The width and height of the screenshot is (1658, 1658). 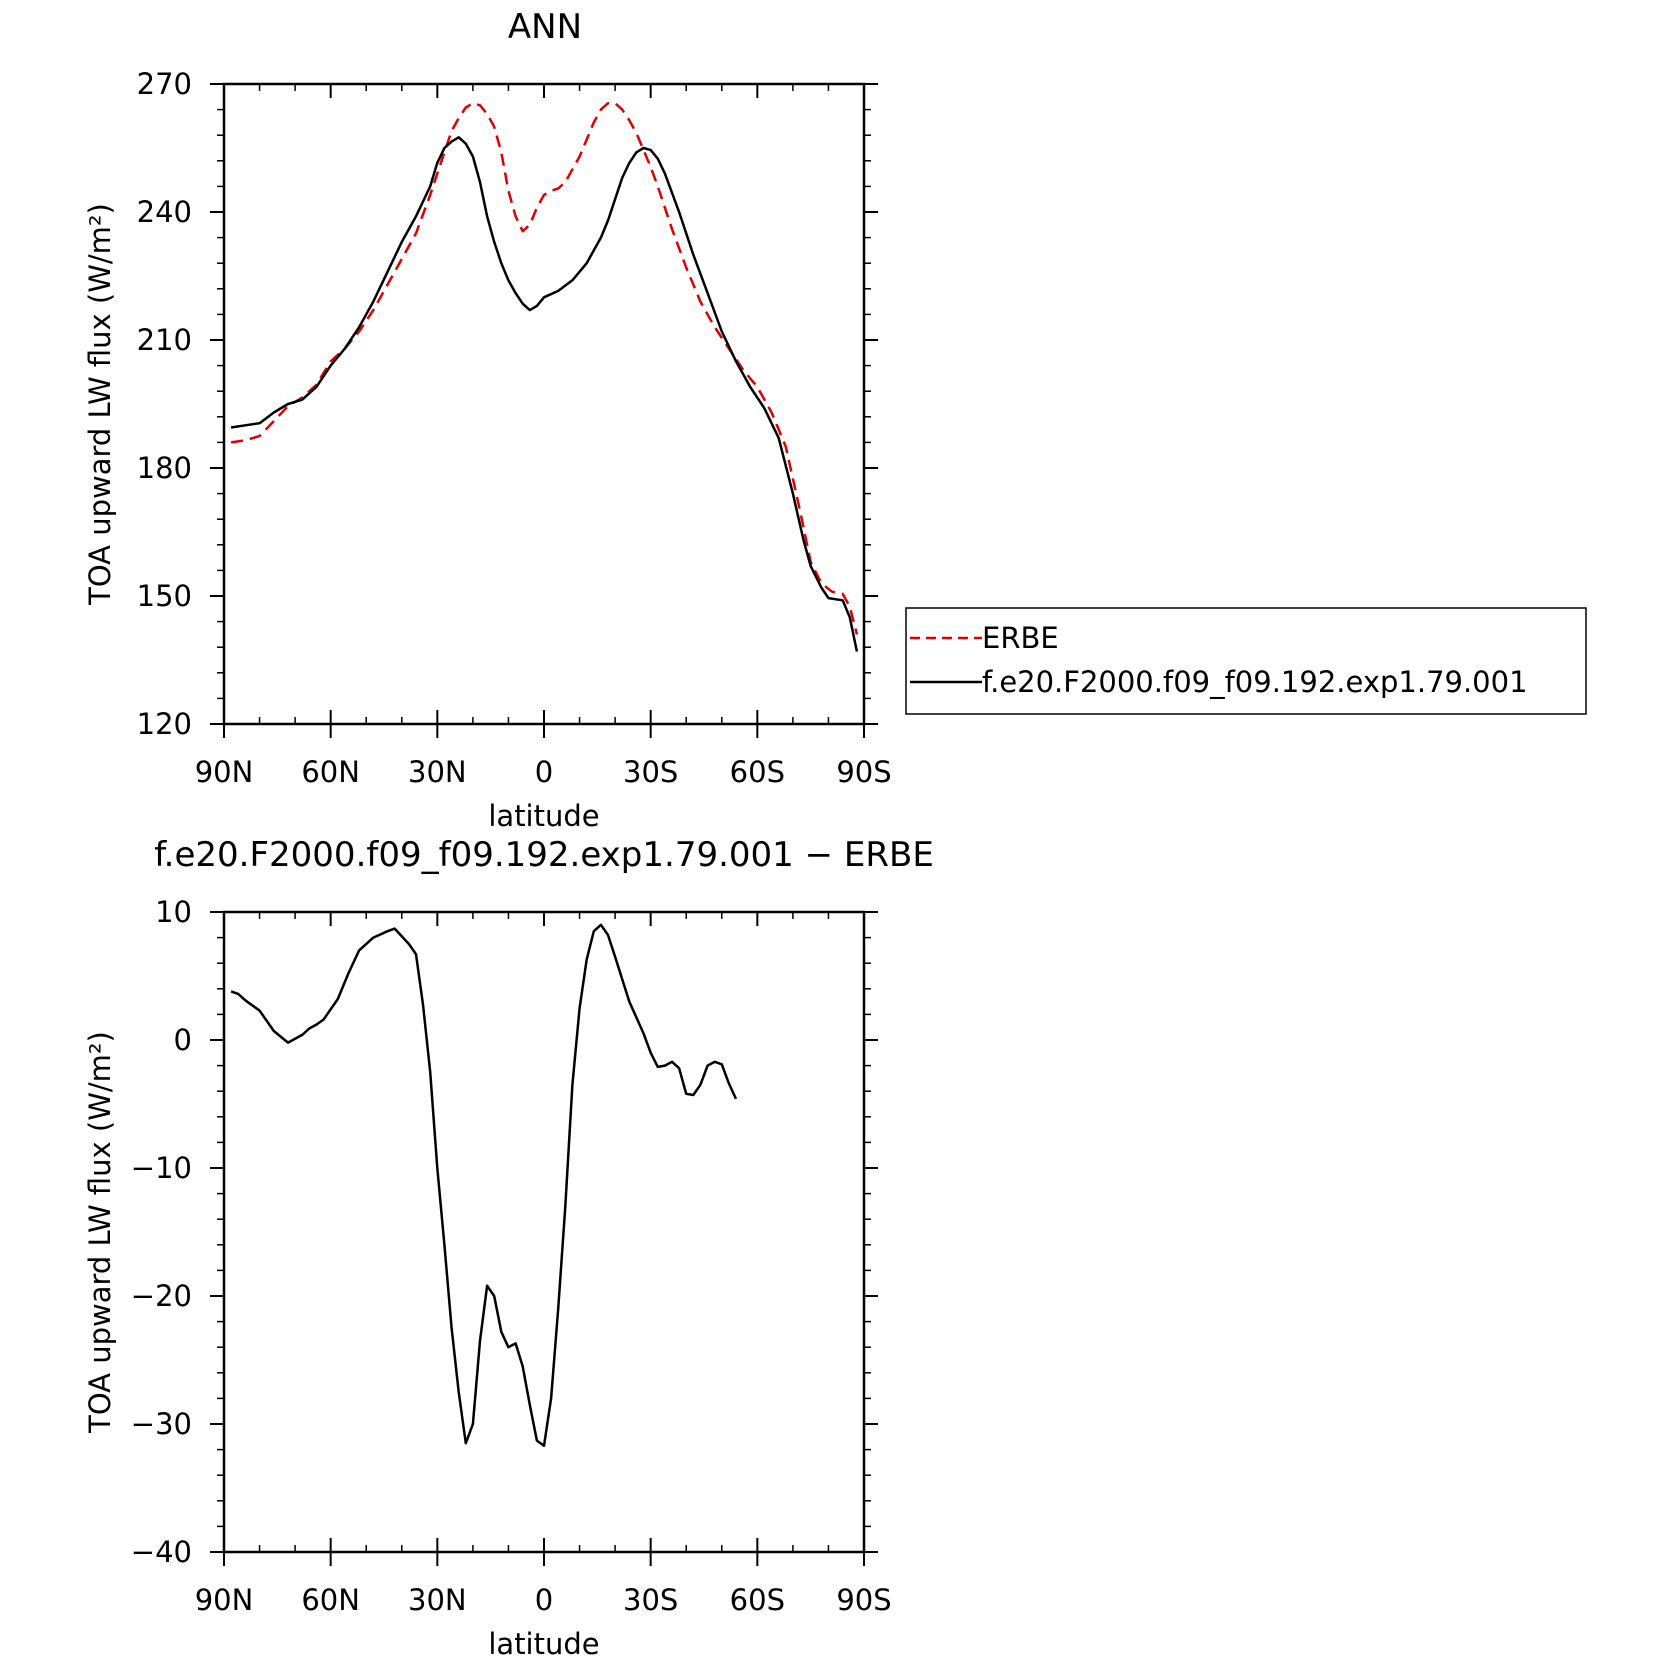 What do you see at coordinates (164, 596) in the screenshot?
I see `top-y-tick-label: 150` at bounding box center [164, 596].